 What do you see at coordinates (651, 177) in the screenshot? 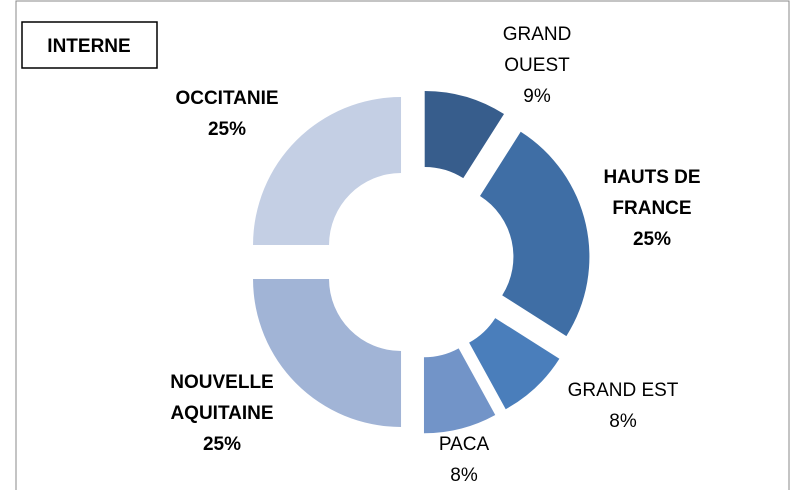
I see `label-line: HAUTS DE` at bounding box center [651, 177].